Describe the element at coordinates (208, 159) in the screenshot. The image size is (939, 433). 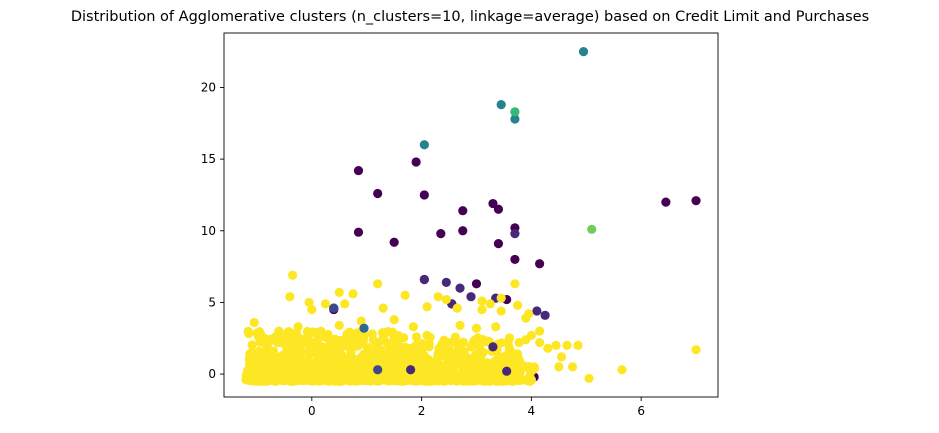
I see `y-tick-label: 15` at that location.